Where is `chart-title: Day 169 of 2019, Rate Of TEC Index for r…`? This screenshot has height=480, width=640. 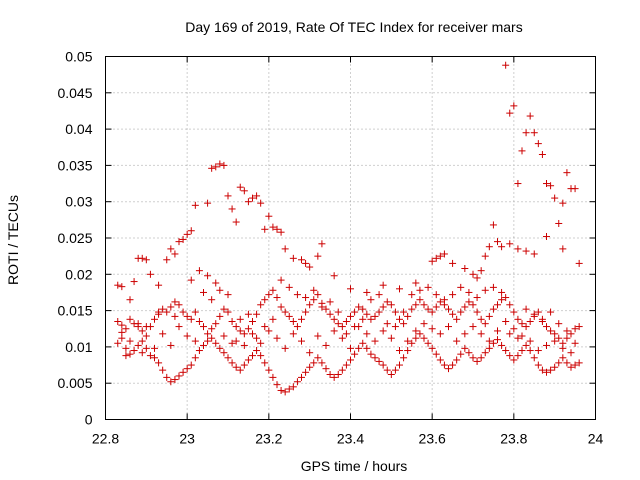 chart-title: Day 169 of 2019, Rate Of TEC Index for r… is located at coordinates (353, 27).